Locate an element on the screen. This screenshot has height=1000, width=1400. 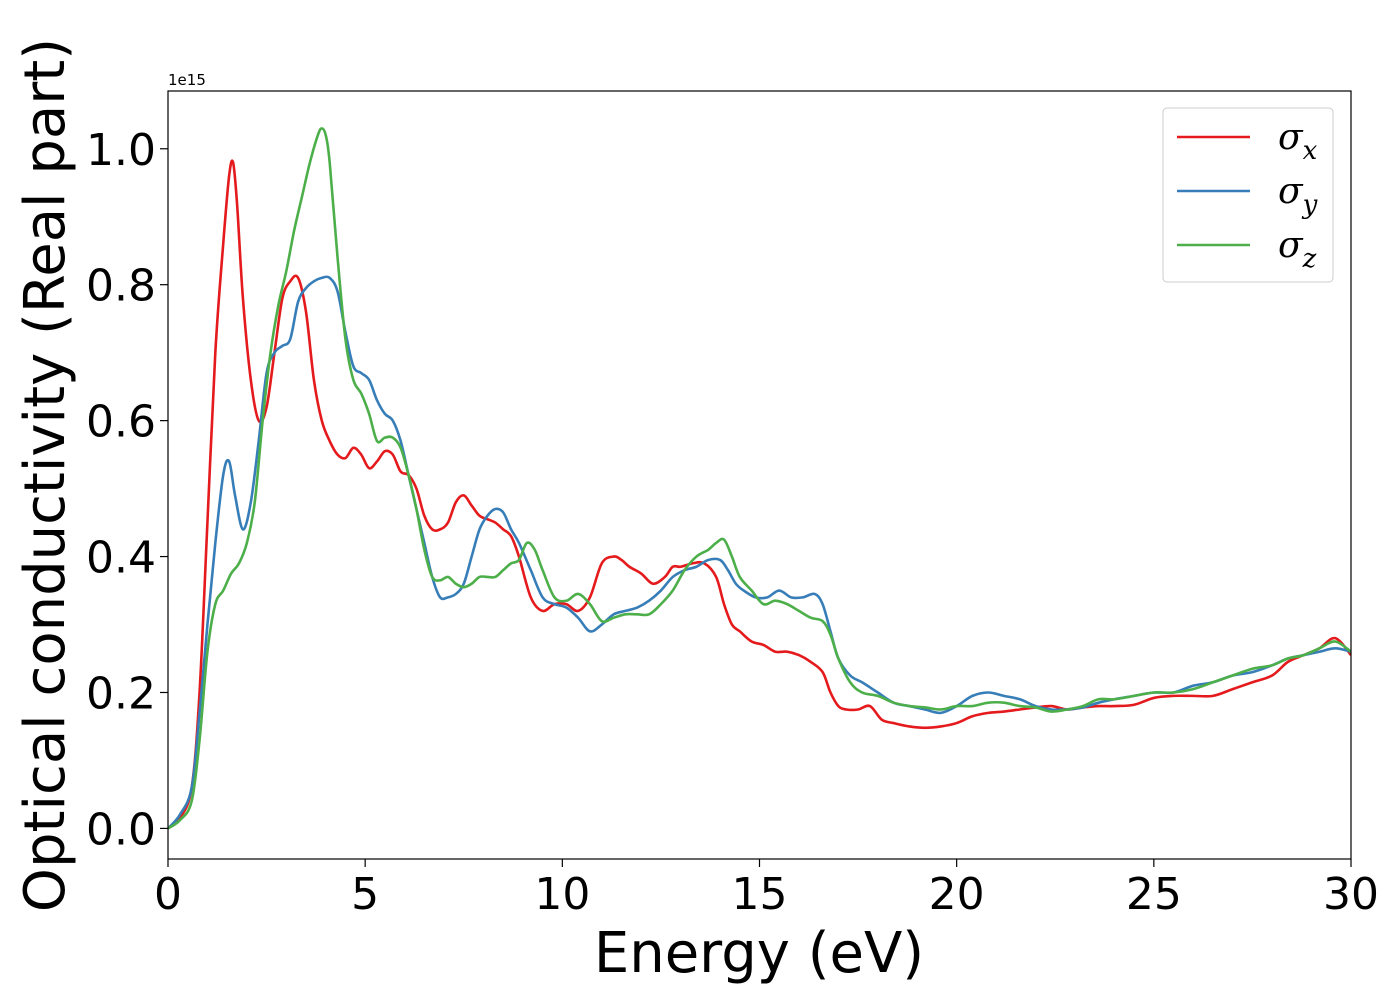
y-offset-label: 1e15 is located at coordinates (187, 80).